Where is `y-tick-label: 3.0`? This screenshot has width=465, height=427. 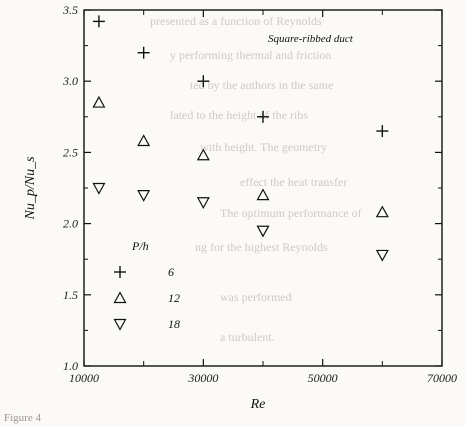
y-tick-label: 3.0 is located at coordinates (70, 81).